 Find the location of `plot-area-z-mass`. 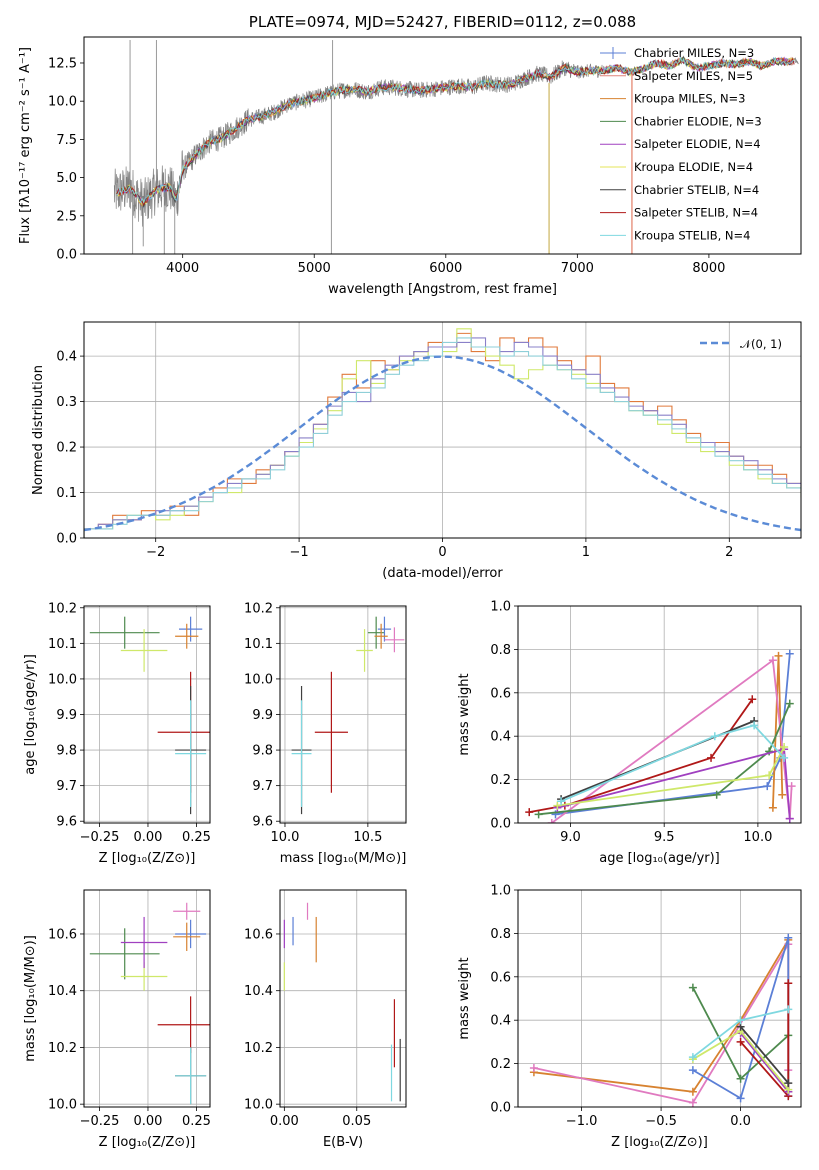

plot-area-z-mass is located at coordinates (149, 1003).